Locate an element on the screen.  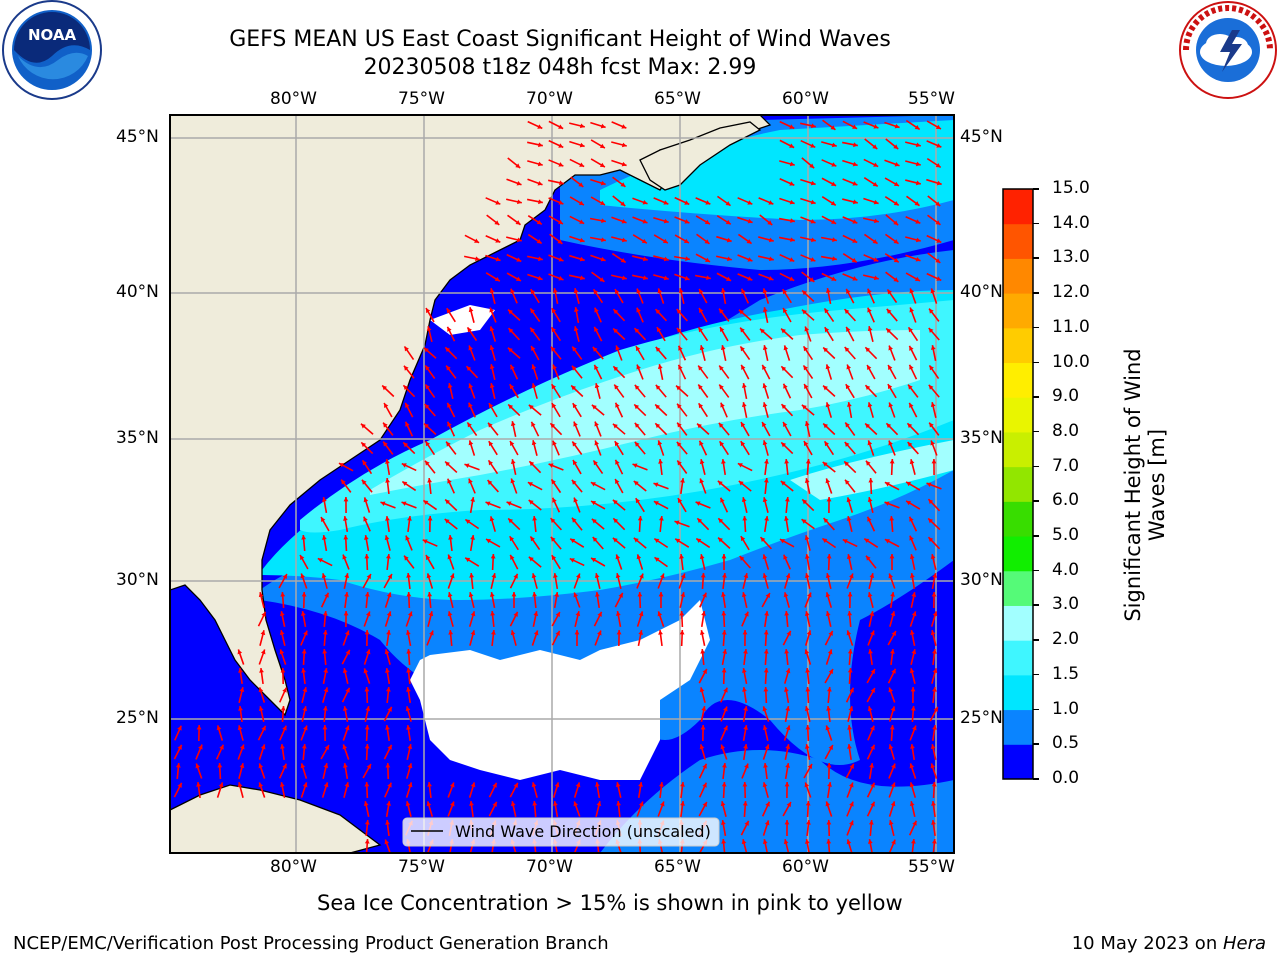
map-legend-text: Wind Wave Direction (unscaled) is located at coordinates (583, 831).